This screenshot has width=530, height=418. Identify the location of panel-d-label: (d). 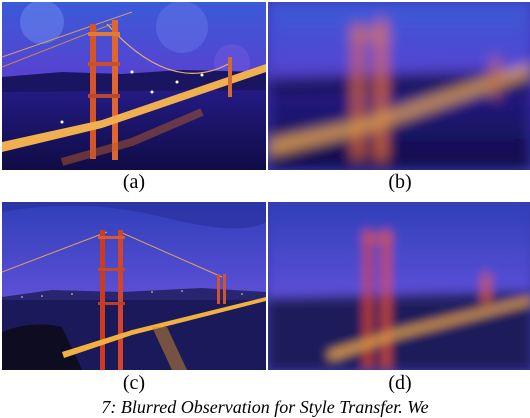
(400, 383).